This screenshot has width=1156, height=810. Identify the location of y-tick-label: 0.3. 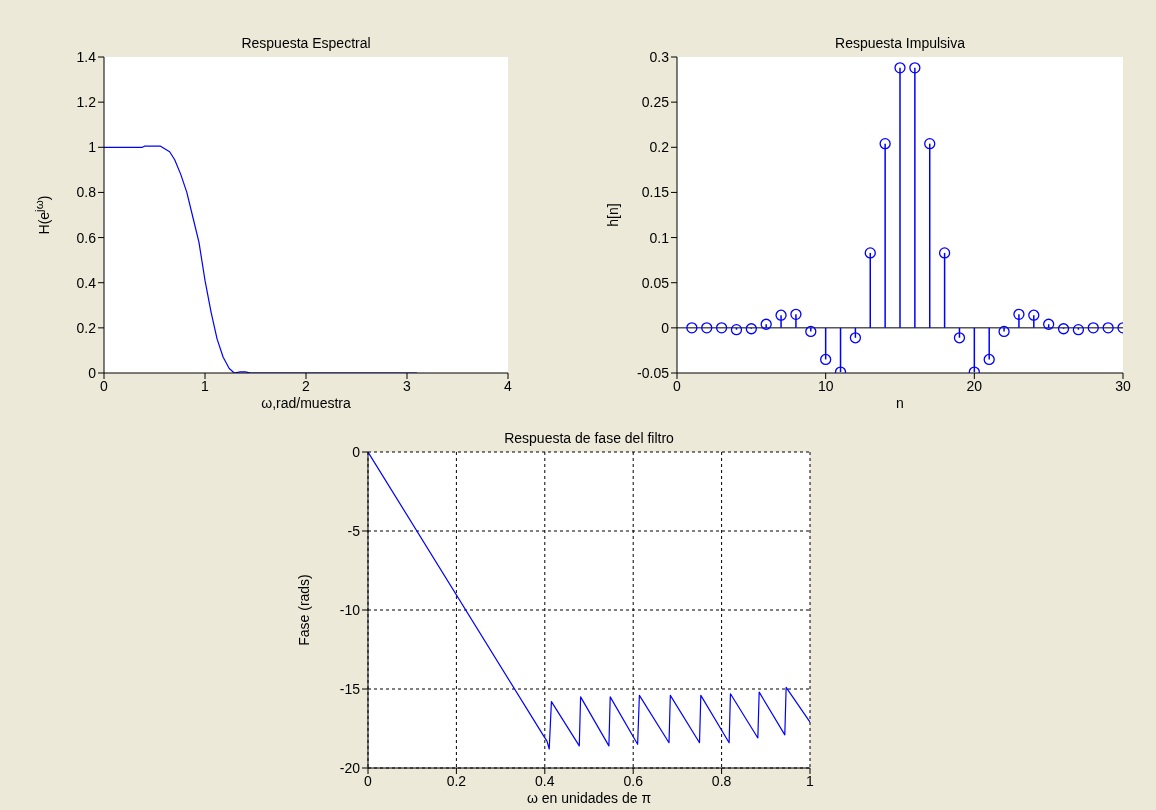
(659, 56).